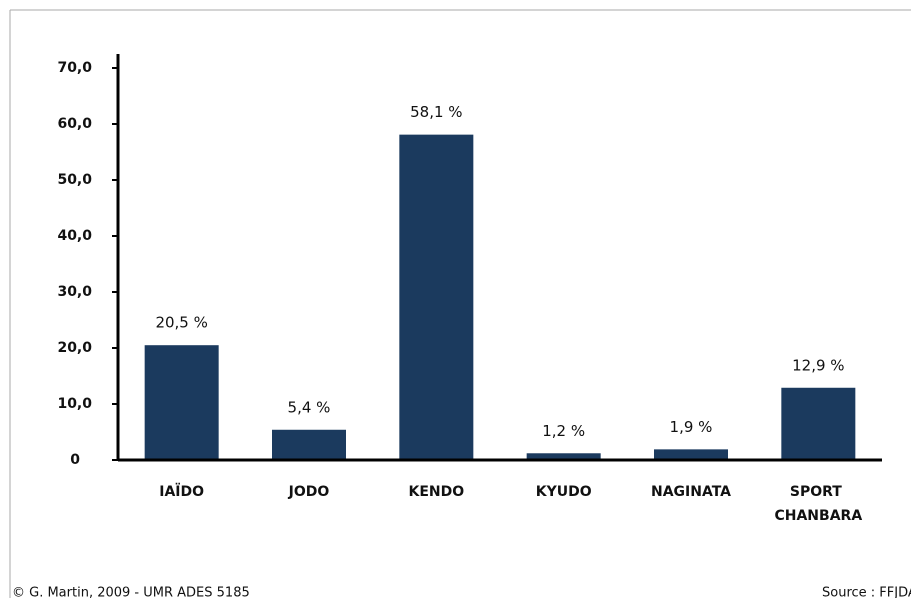 This screenshot has height=598, width=911. What do you see at coordinates (437, 492) in the screenshot?
I see `x-tick-label: KENDO` at bounding box center [437, 492].